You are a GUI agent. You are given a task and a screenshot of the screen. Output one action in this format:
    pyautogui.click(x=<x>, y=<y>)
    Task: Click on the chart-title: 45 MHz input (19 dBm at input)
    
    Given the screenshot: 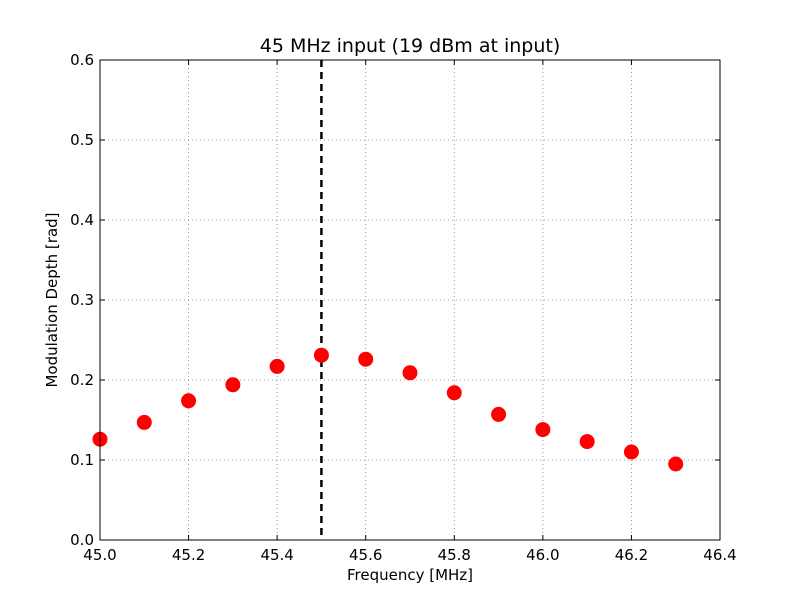 What is the action you would take?
    pyautogui.click(x=410, y=46)
    